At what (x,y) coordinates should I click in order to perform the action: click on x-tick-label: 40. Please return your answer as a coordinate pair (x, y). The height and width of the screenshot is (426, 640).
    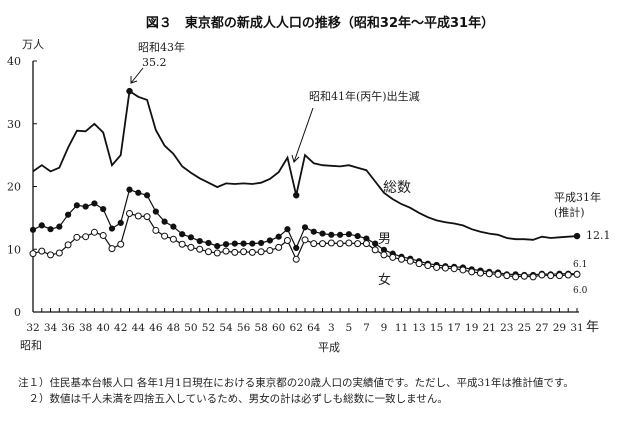
    Looking at the image, I should click on (103, 328).